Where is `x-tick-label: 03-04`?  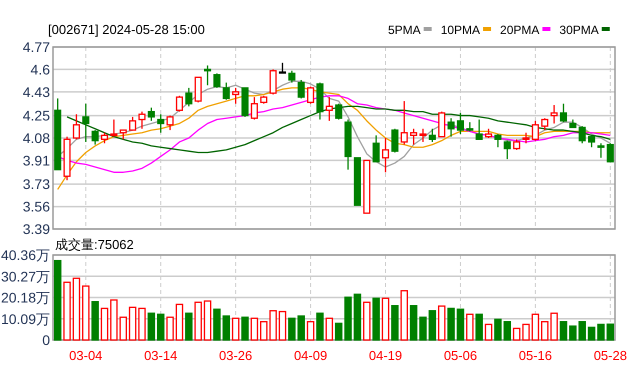
x-tick-label: 03-04 is located at coordinates (85, 355).